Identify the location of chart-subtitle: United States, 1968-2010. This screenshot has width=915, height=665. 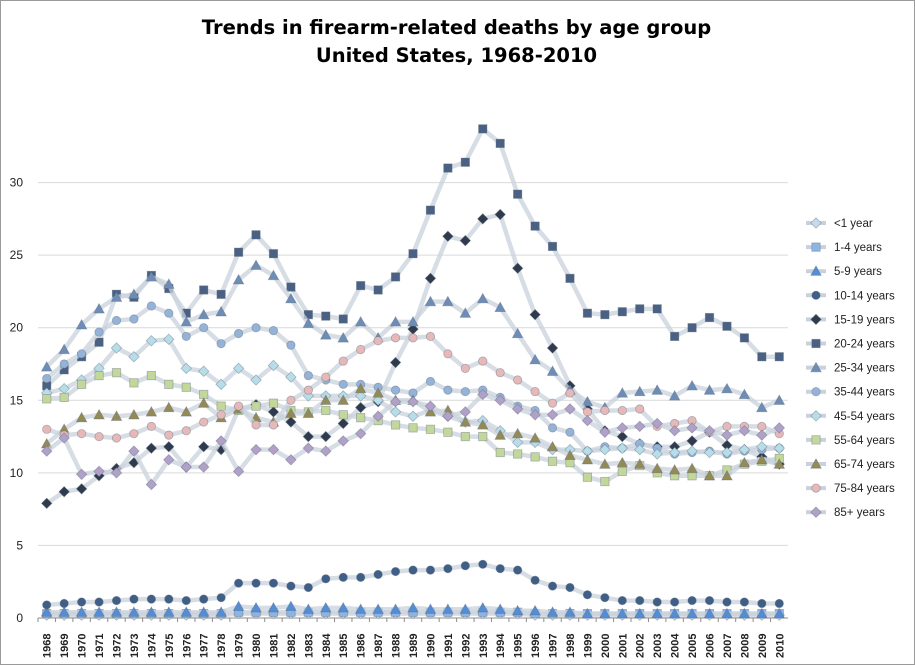
(456, 55).